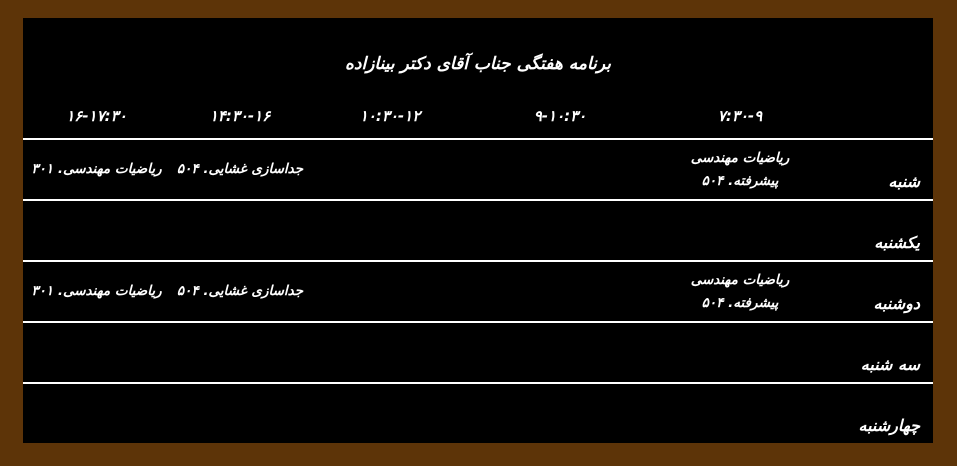 This screenshot has height=466, width=957. What do you see at coordinates (904, 181) in the screenshot?
I see `day-label: شنبه` at bounding box center [904, 181].